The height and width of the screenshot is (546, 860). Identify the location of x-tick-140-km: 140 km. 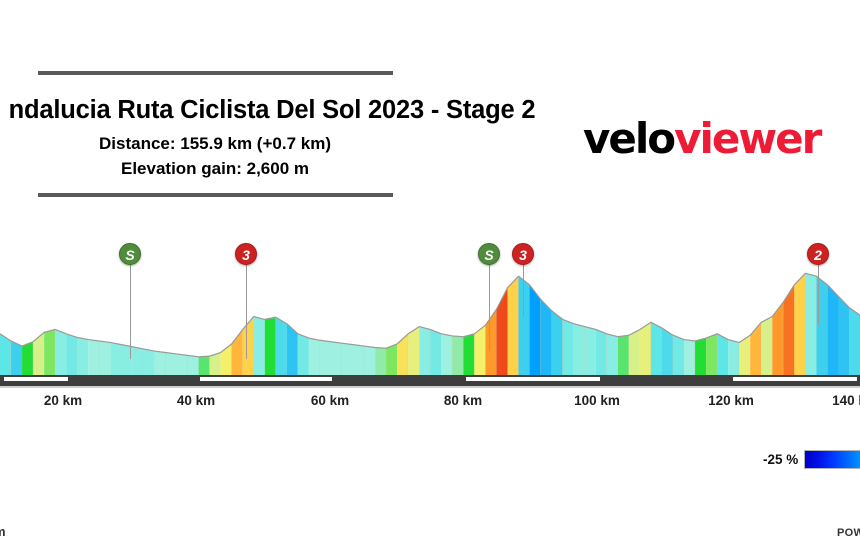
(846, 400).